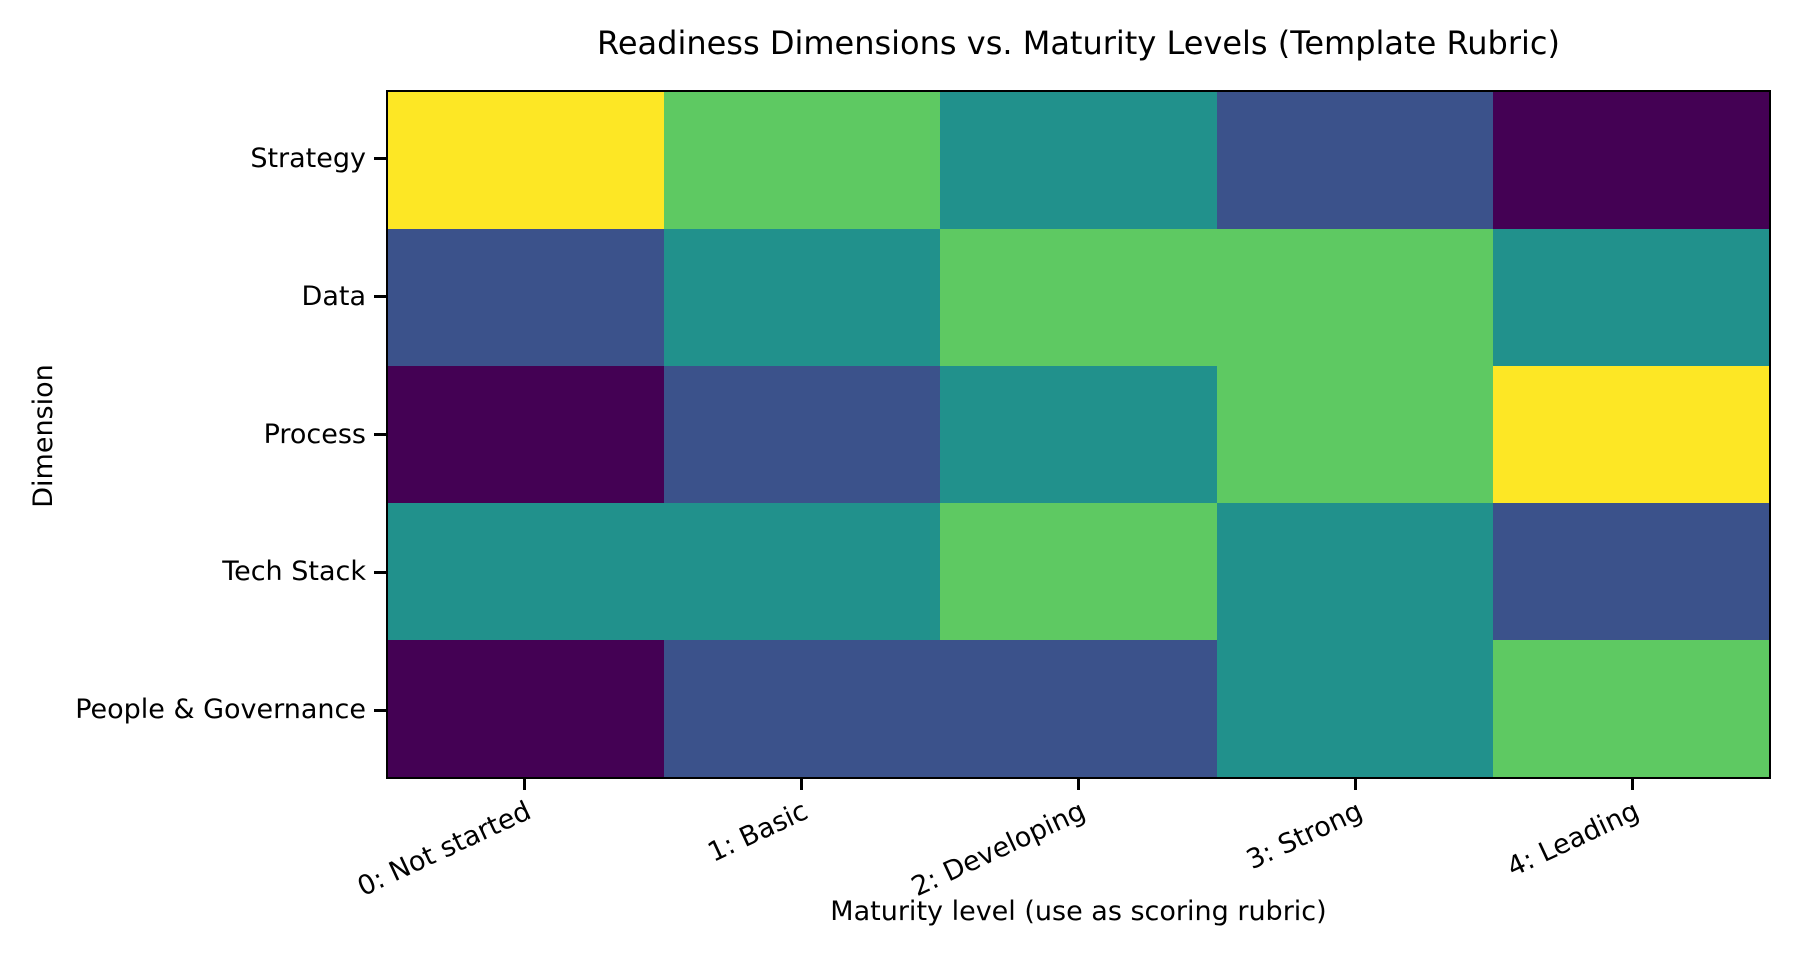 The height and width of the screenshot is (960, 1800). Describe the element at coordinates (1078, 911) in the screenshot. I see `x-axis-label: Maturity level (use as scoring rubric)` at that location.